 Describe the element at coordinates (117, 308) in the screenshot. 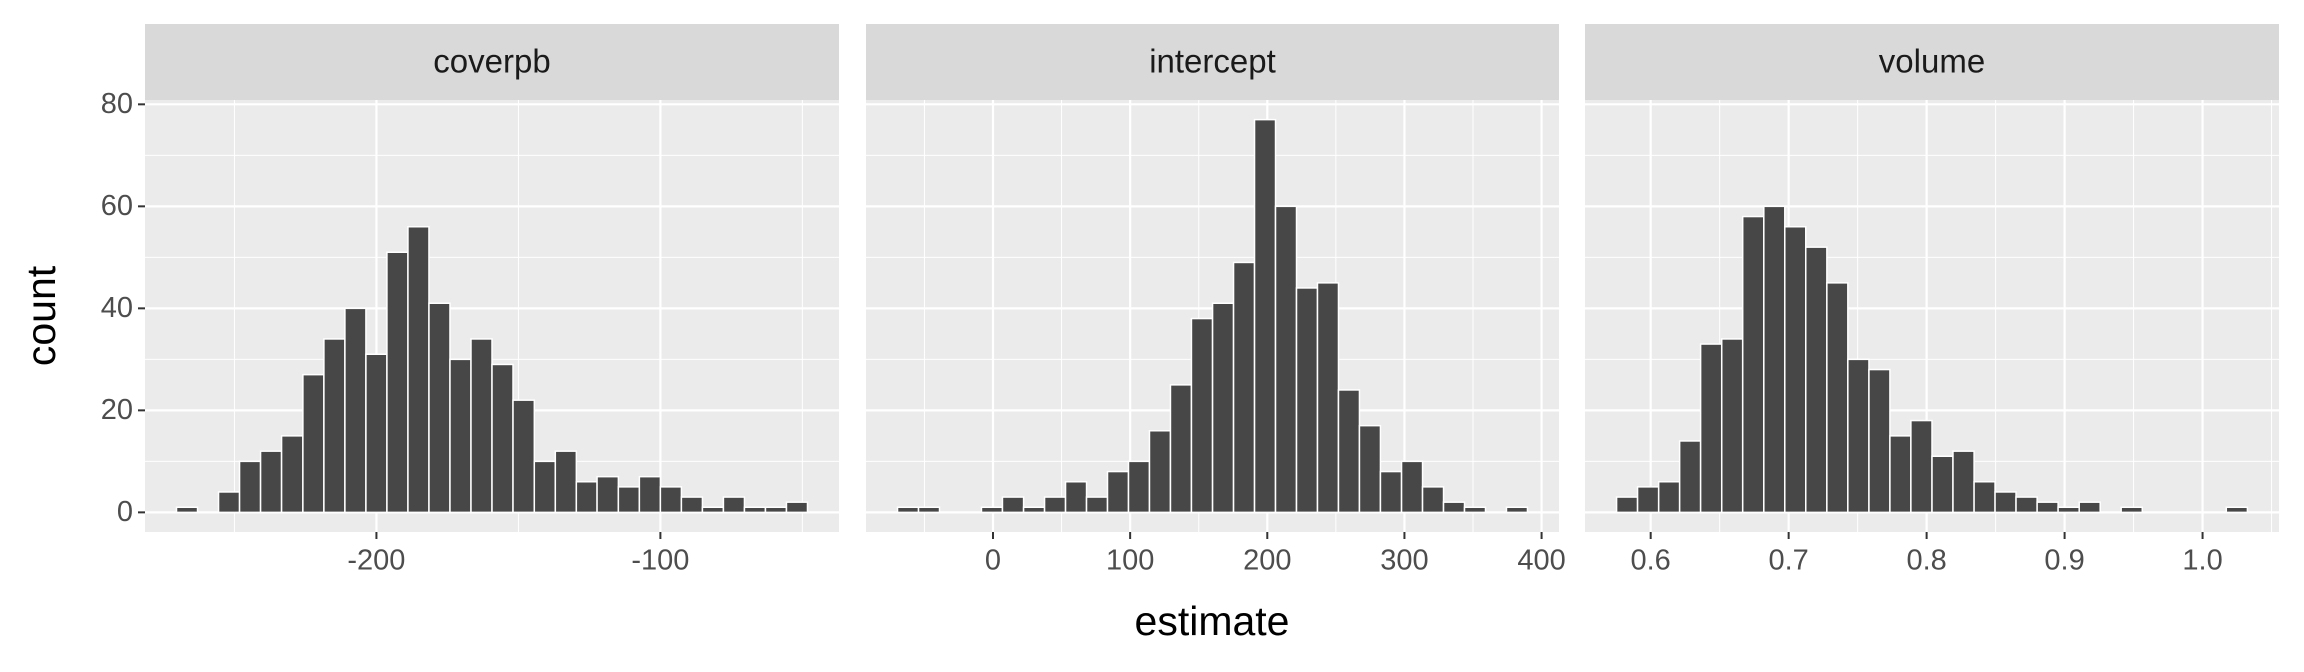

I see `y-tick-label: 40` at that location.